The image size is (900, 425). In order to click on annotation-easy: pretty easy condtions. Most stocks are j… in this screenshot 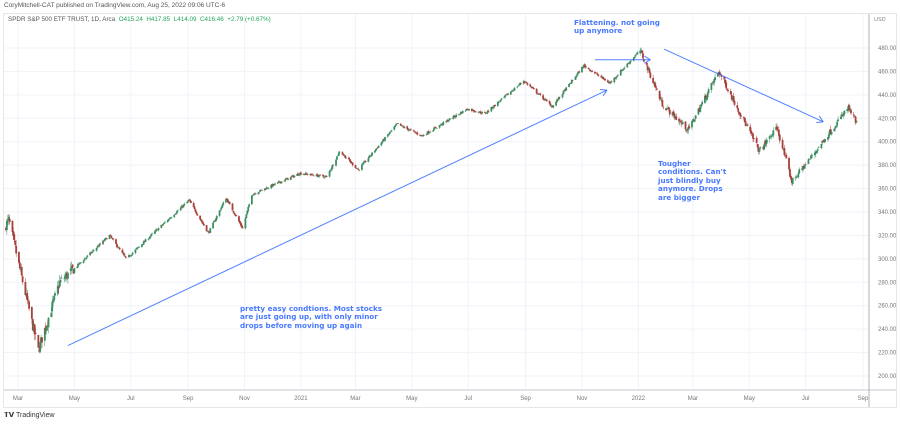, I will do `click(311, 317)`.